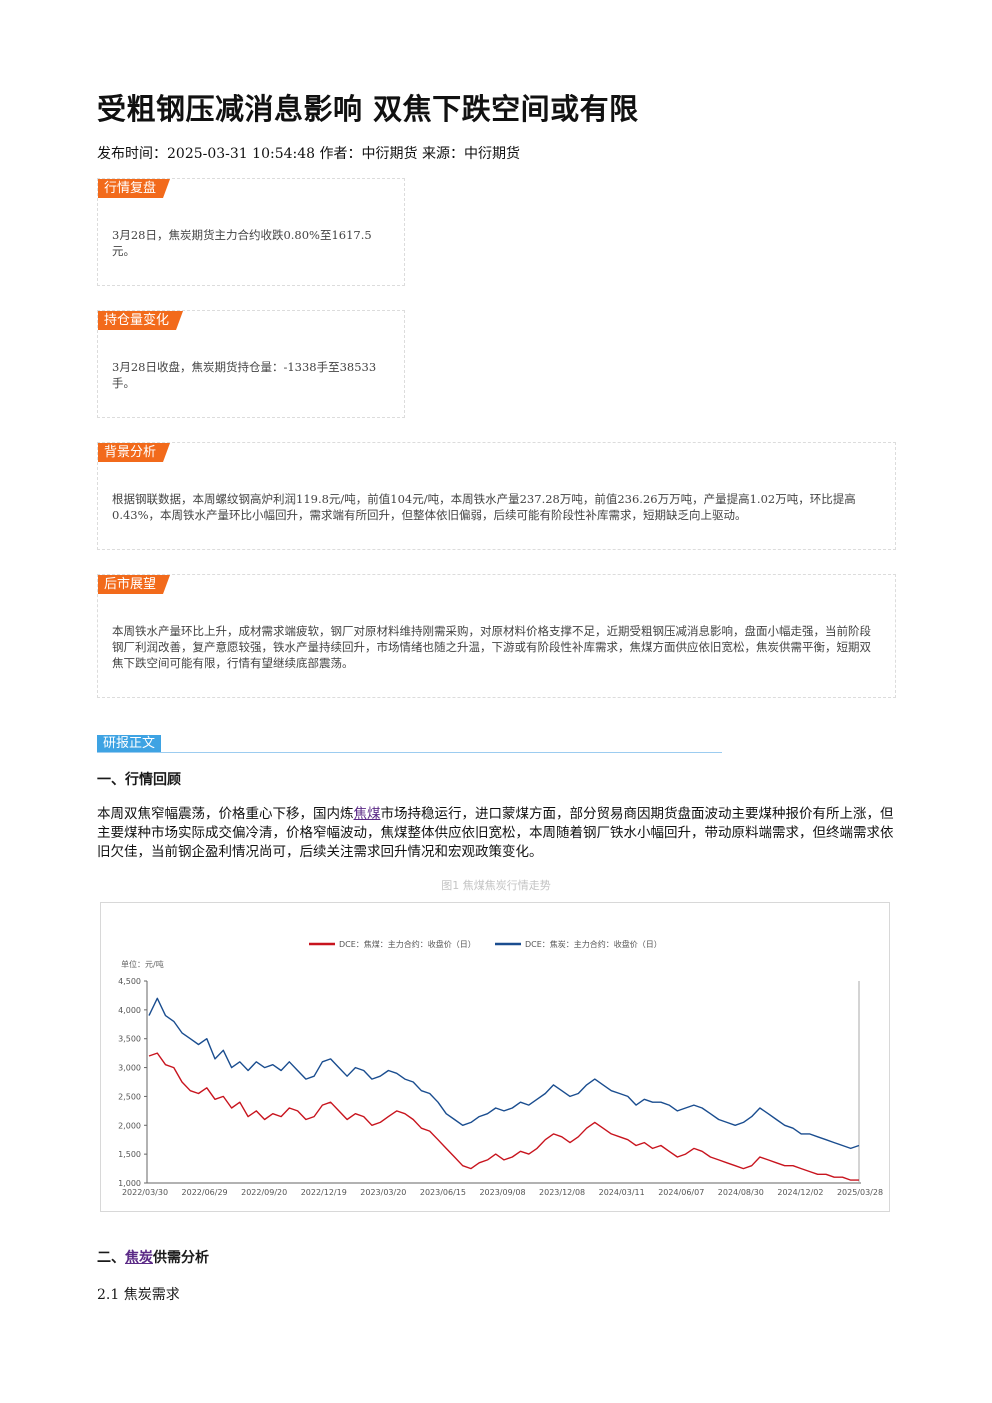 This screenshot has width=992, height=1403. I want to click on x-tick-label: 2024/06/07, so click(681, 1192).